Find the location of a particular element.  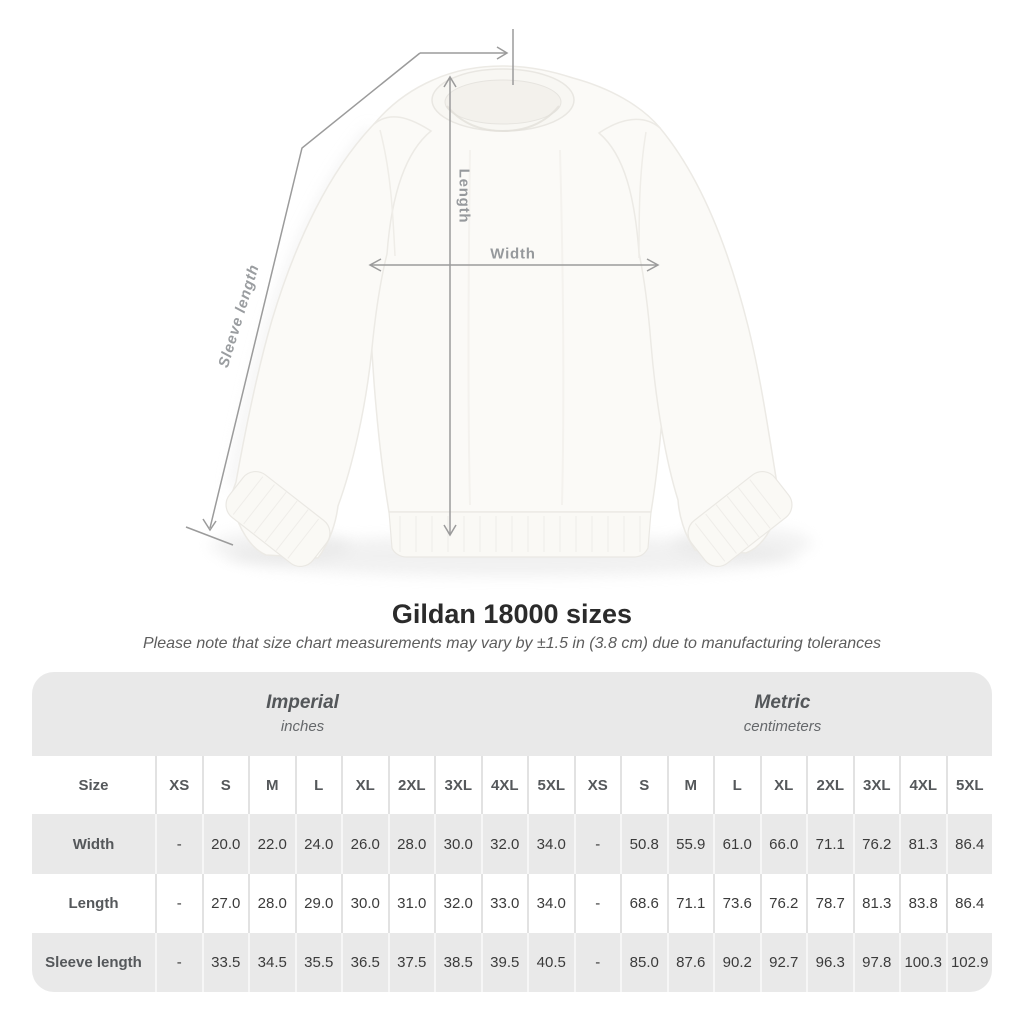

unit-band: Imperial inches Metric centimeters is located at coordinates (512, 714).